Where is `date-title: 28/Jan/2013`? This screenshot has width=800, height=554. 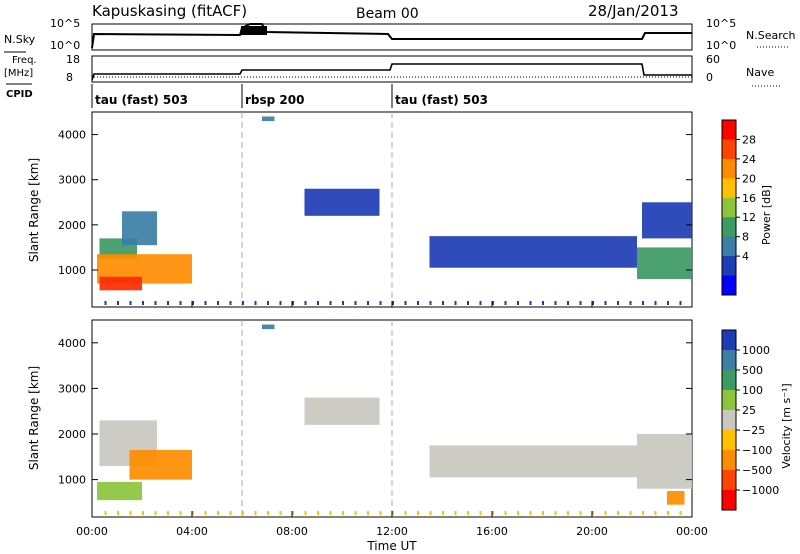 date-title: 28/Jan/2013 is located at coordinates (633, 11).